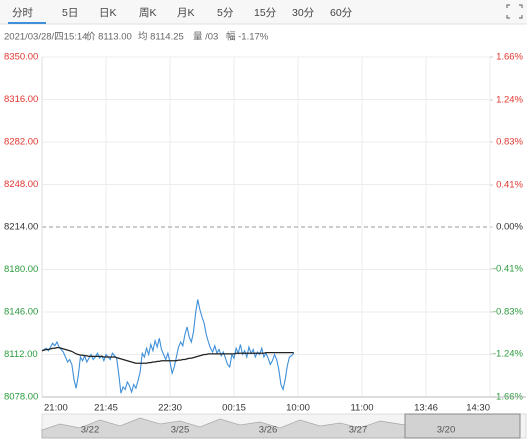 The height and width of the screenshot is (442, 527). What do you see at coordinates (21, 57) in the screenshot?
I see `y-tick-label: 8350.00` at bounding box center [21, 57].